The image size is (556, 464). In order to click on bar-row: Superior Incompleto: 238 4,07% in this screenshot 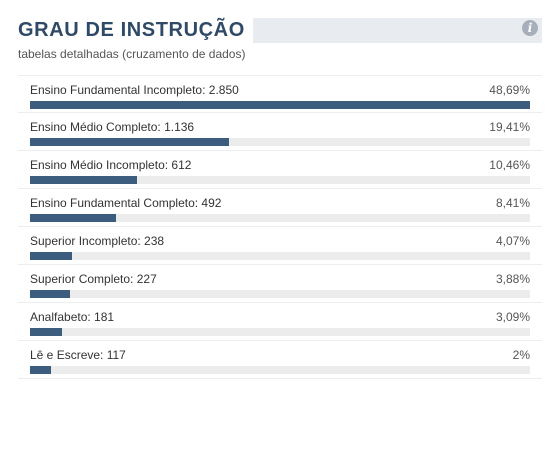, I will do `click(280, 246)`.